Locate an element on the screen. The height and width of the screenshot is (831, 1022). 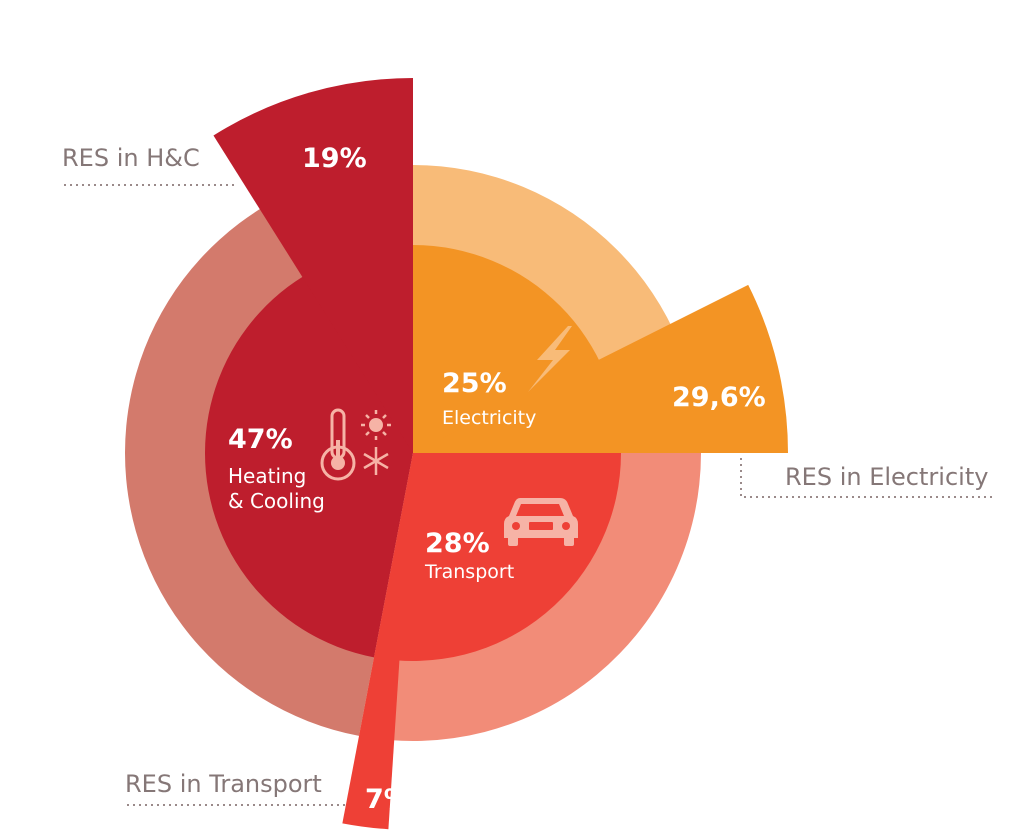
heating-cooling-label-line1: Heating is located at coordinates (267, 476).